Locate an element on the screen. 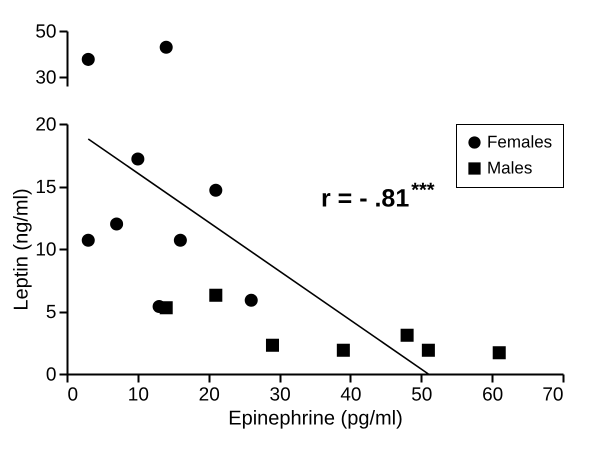  y-tick-label: 50 is located at coordinates (45, 32).